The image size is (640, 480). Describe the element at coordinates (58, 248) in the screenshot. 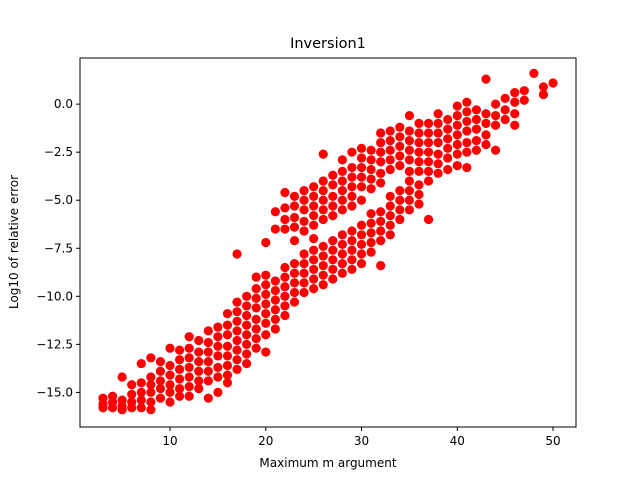

I see `y-tick-label: −7.5` at that location.